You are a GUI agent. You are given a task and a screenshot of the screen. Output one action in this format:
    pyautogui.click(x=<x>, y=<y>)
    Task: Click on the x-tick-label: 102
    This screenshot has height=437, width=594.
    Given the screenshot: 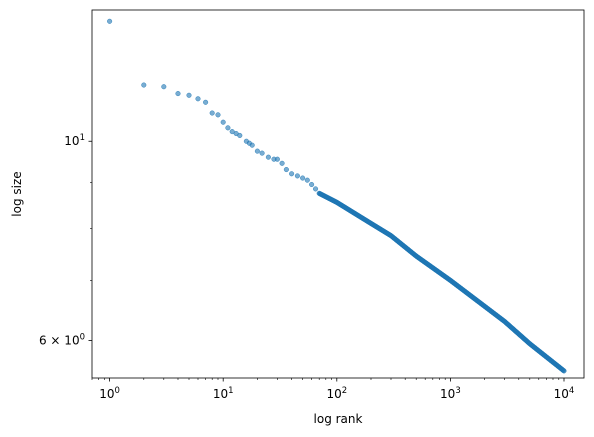 What is the action you would take?
    pyautogui.click(x=336, y=393)
    